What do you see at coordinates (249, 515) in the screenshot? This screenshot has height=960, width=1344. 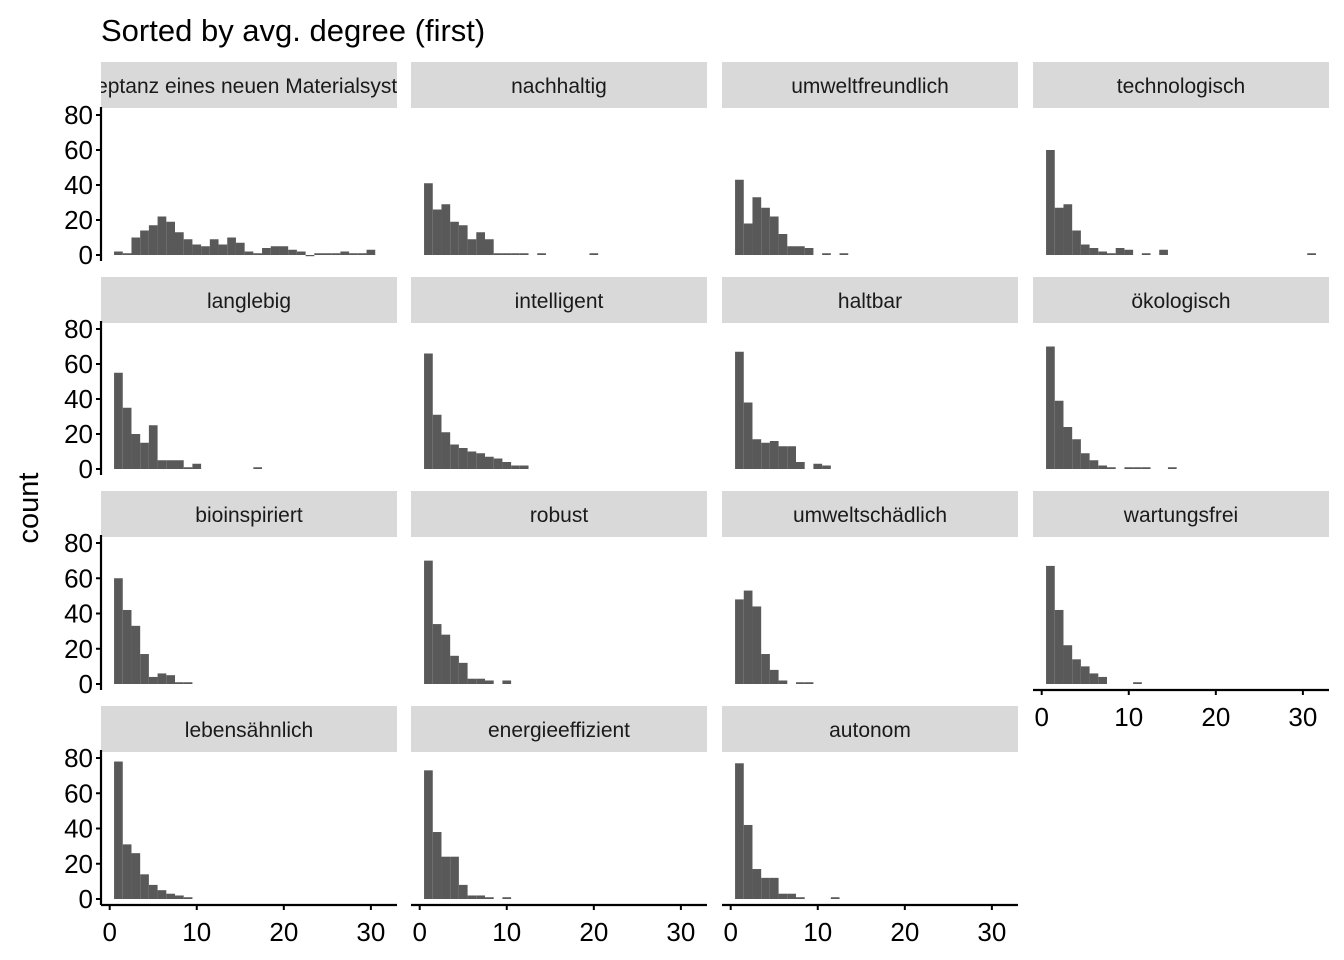 I see `facet-strip-label: bioinspiriert` at bounding box center [249, 515].